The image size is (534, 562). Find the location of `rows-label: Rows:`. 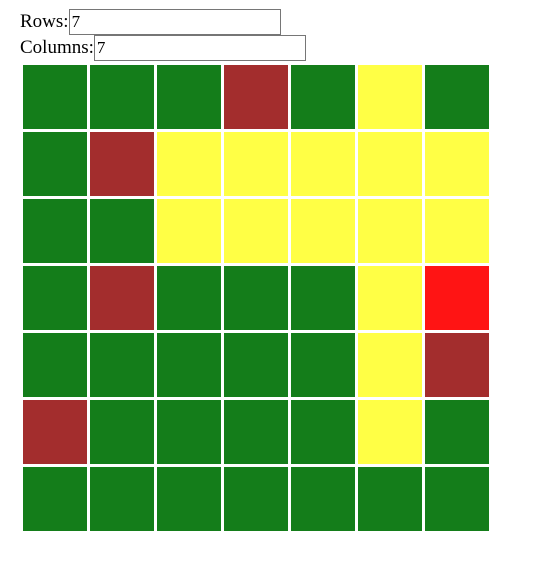

rows-label: Rows: is located at coordinates (44, 21).